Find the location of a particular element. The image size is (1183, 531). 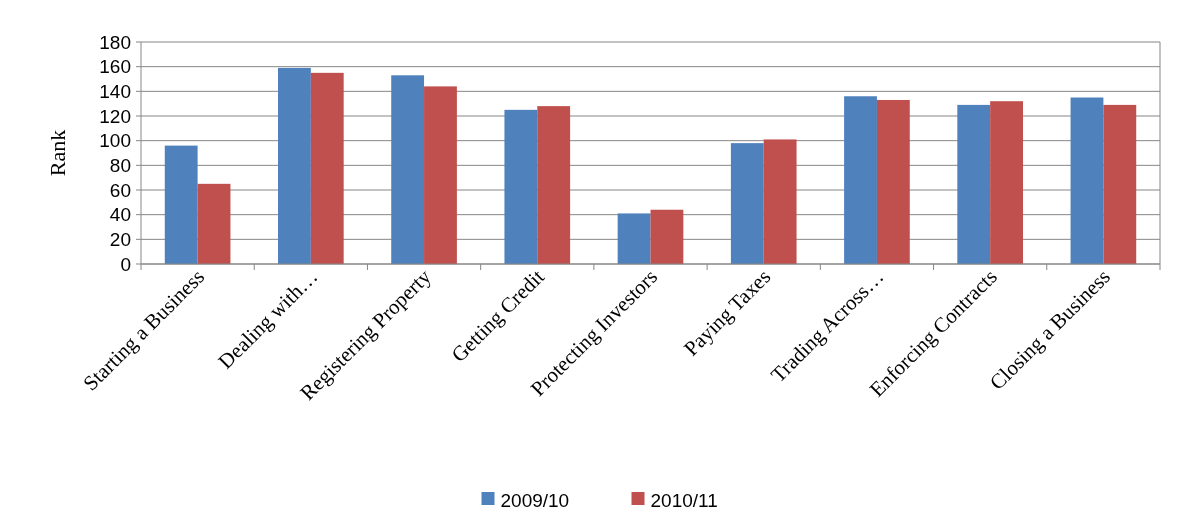

y-tick-label: 80 is located at coordinates (120, 165).